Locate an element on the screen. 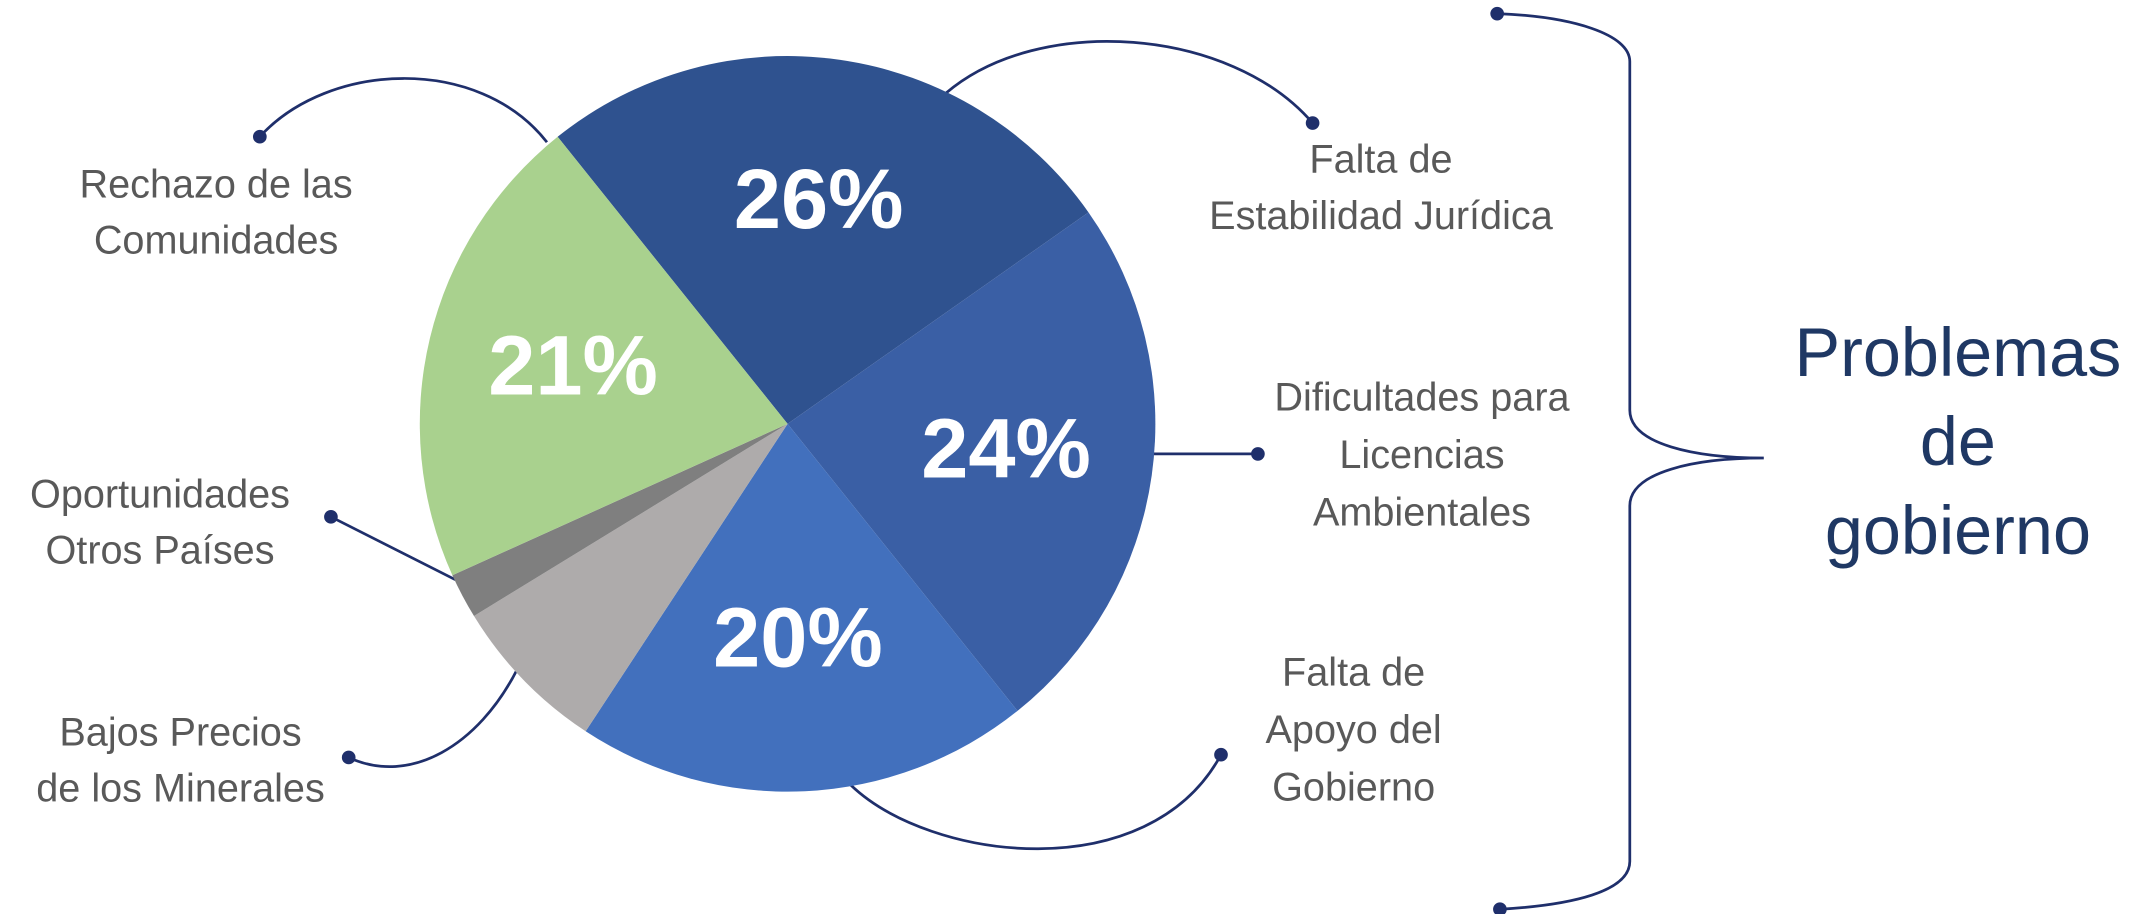  category-line: Gobierno is located at coordinates (1353, 788).